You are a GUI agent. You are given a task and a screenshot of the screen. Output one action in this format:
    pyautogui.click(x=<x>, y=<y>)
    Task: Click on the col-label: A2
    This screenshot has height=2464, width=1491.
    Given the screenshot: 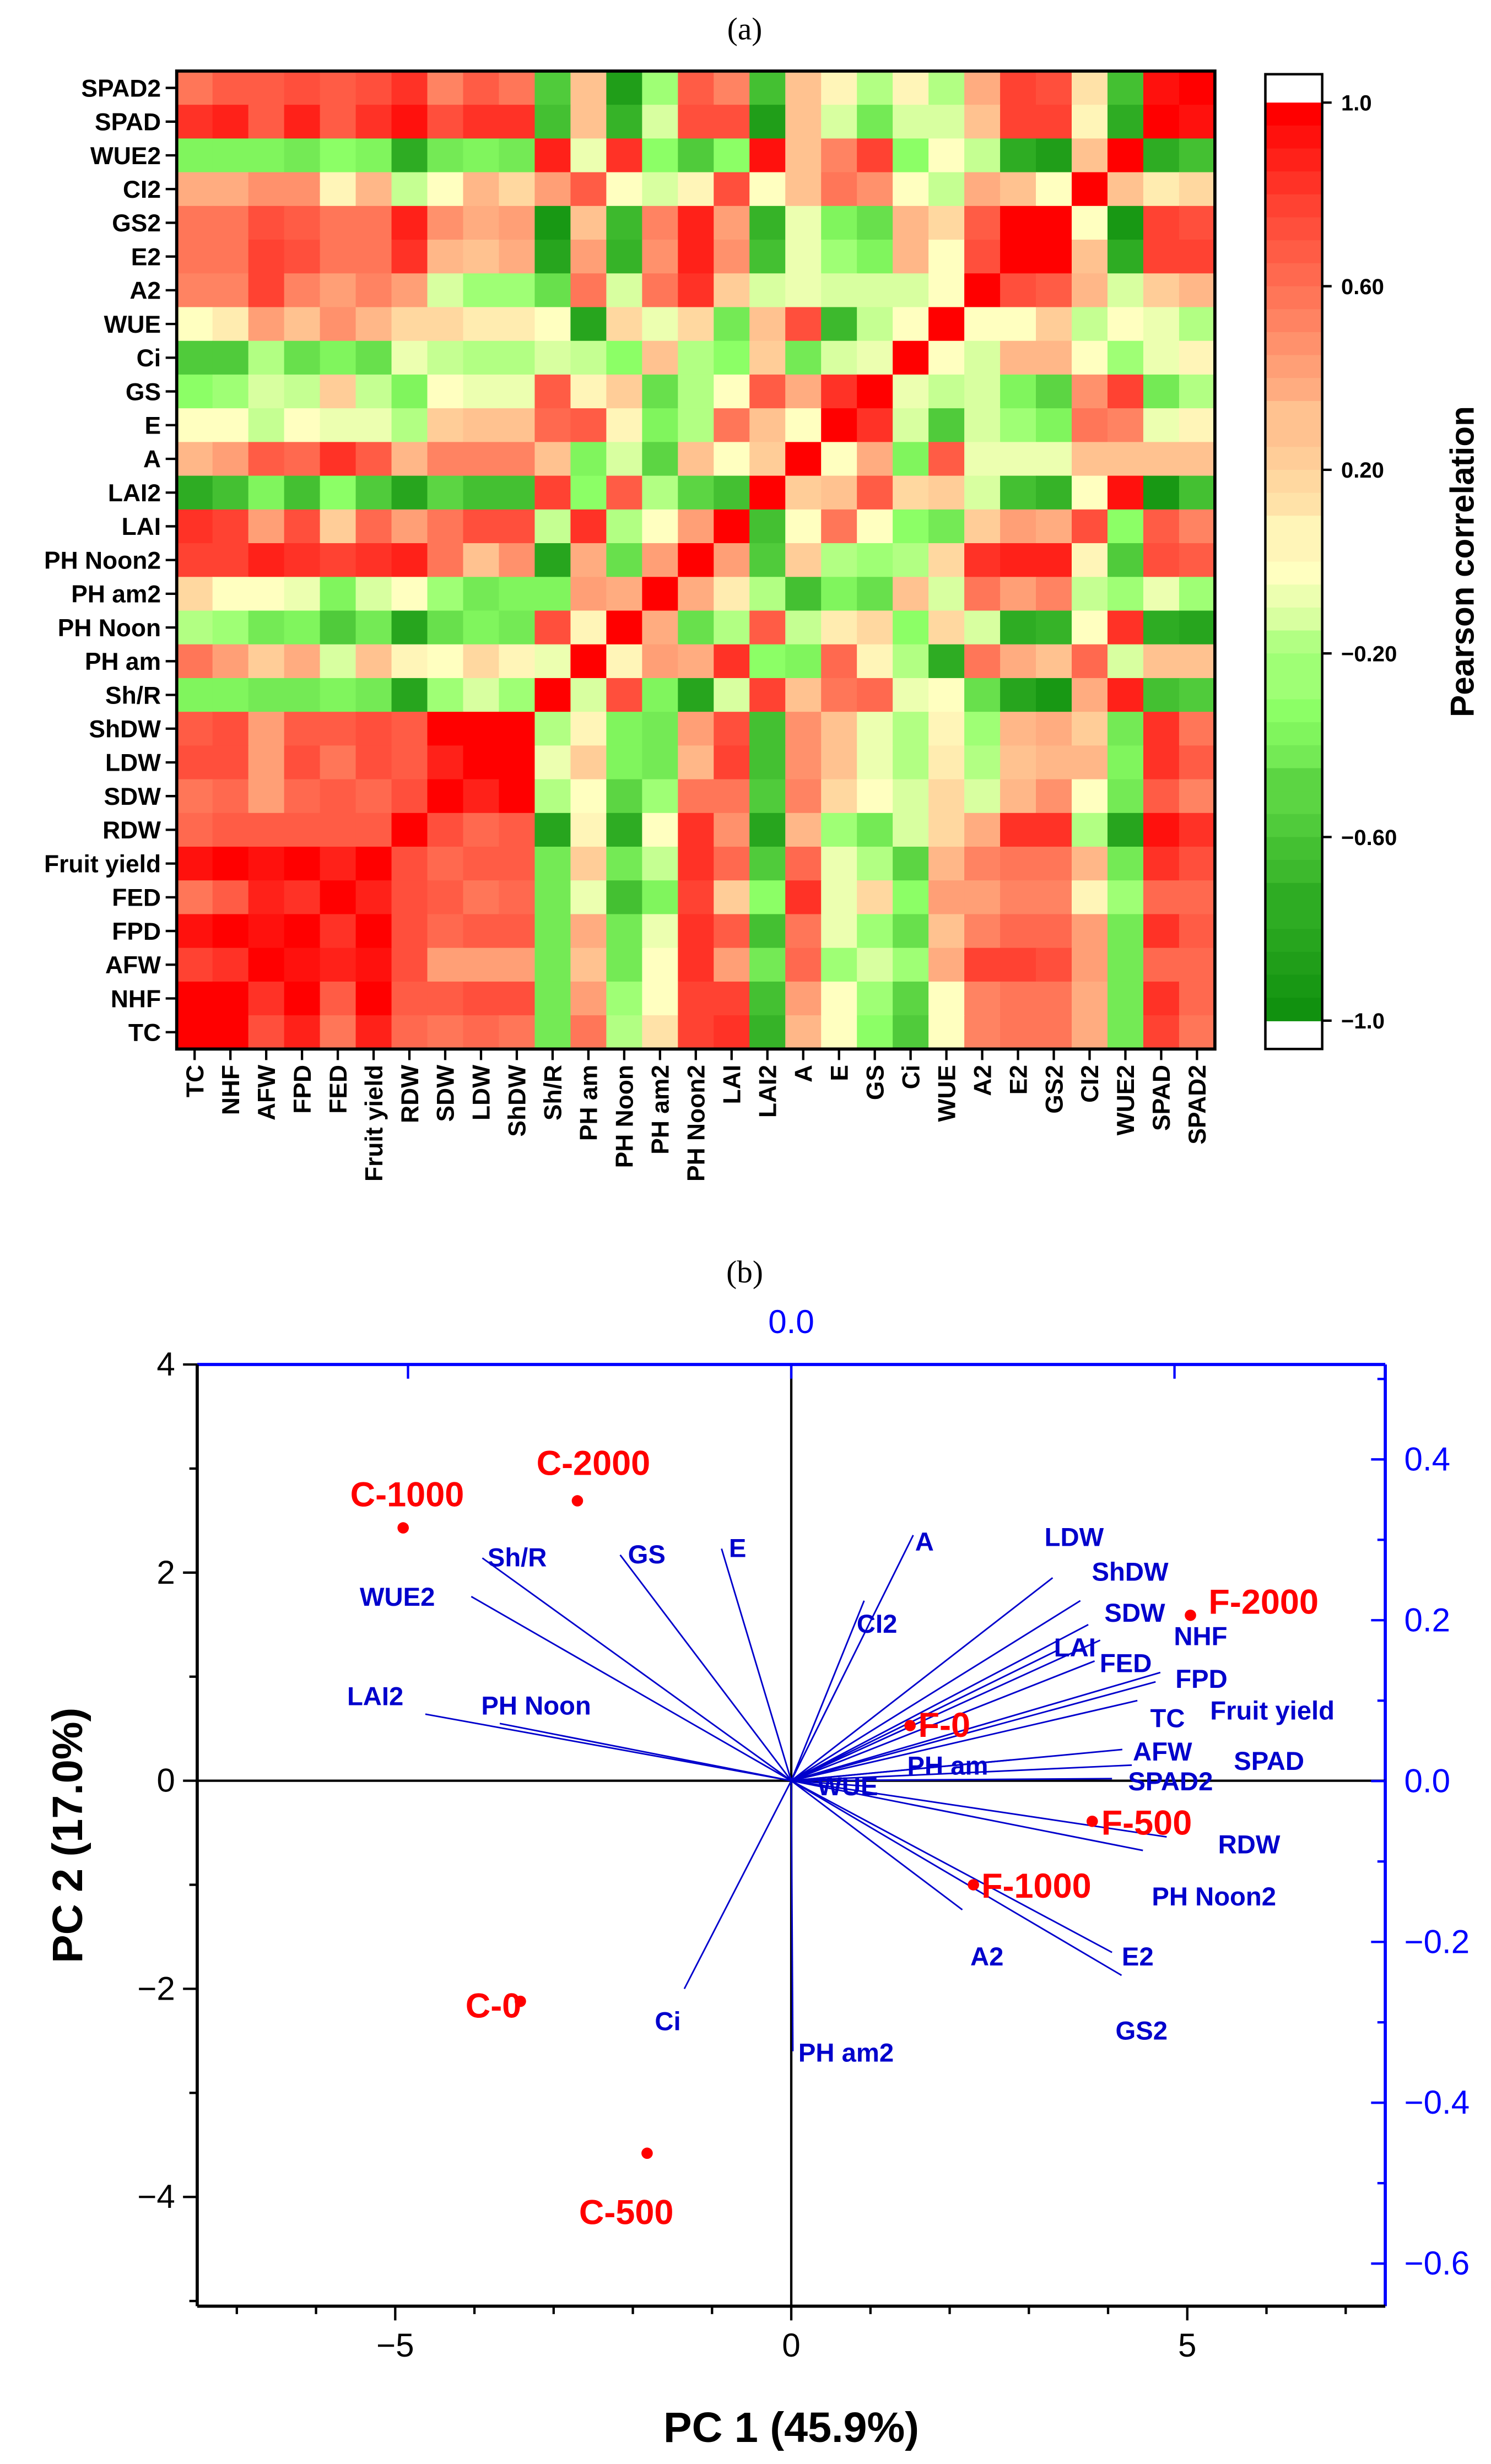 What is the action you would take?
    pyautogui.click(x=982, y=1080)
    